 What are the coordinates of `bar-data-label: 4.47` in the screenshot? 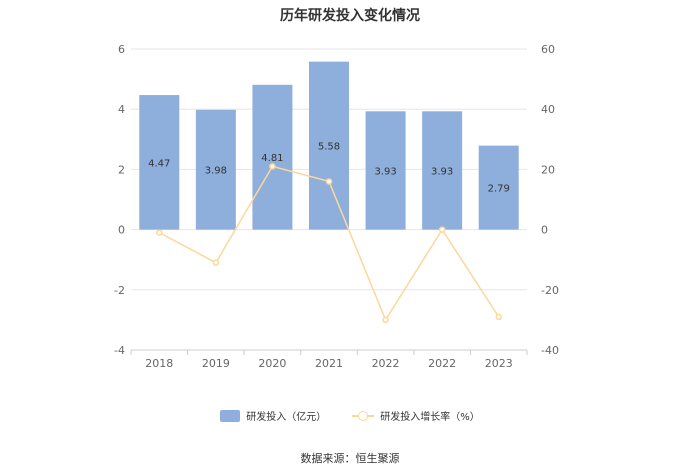 It's located at (159, 163).